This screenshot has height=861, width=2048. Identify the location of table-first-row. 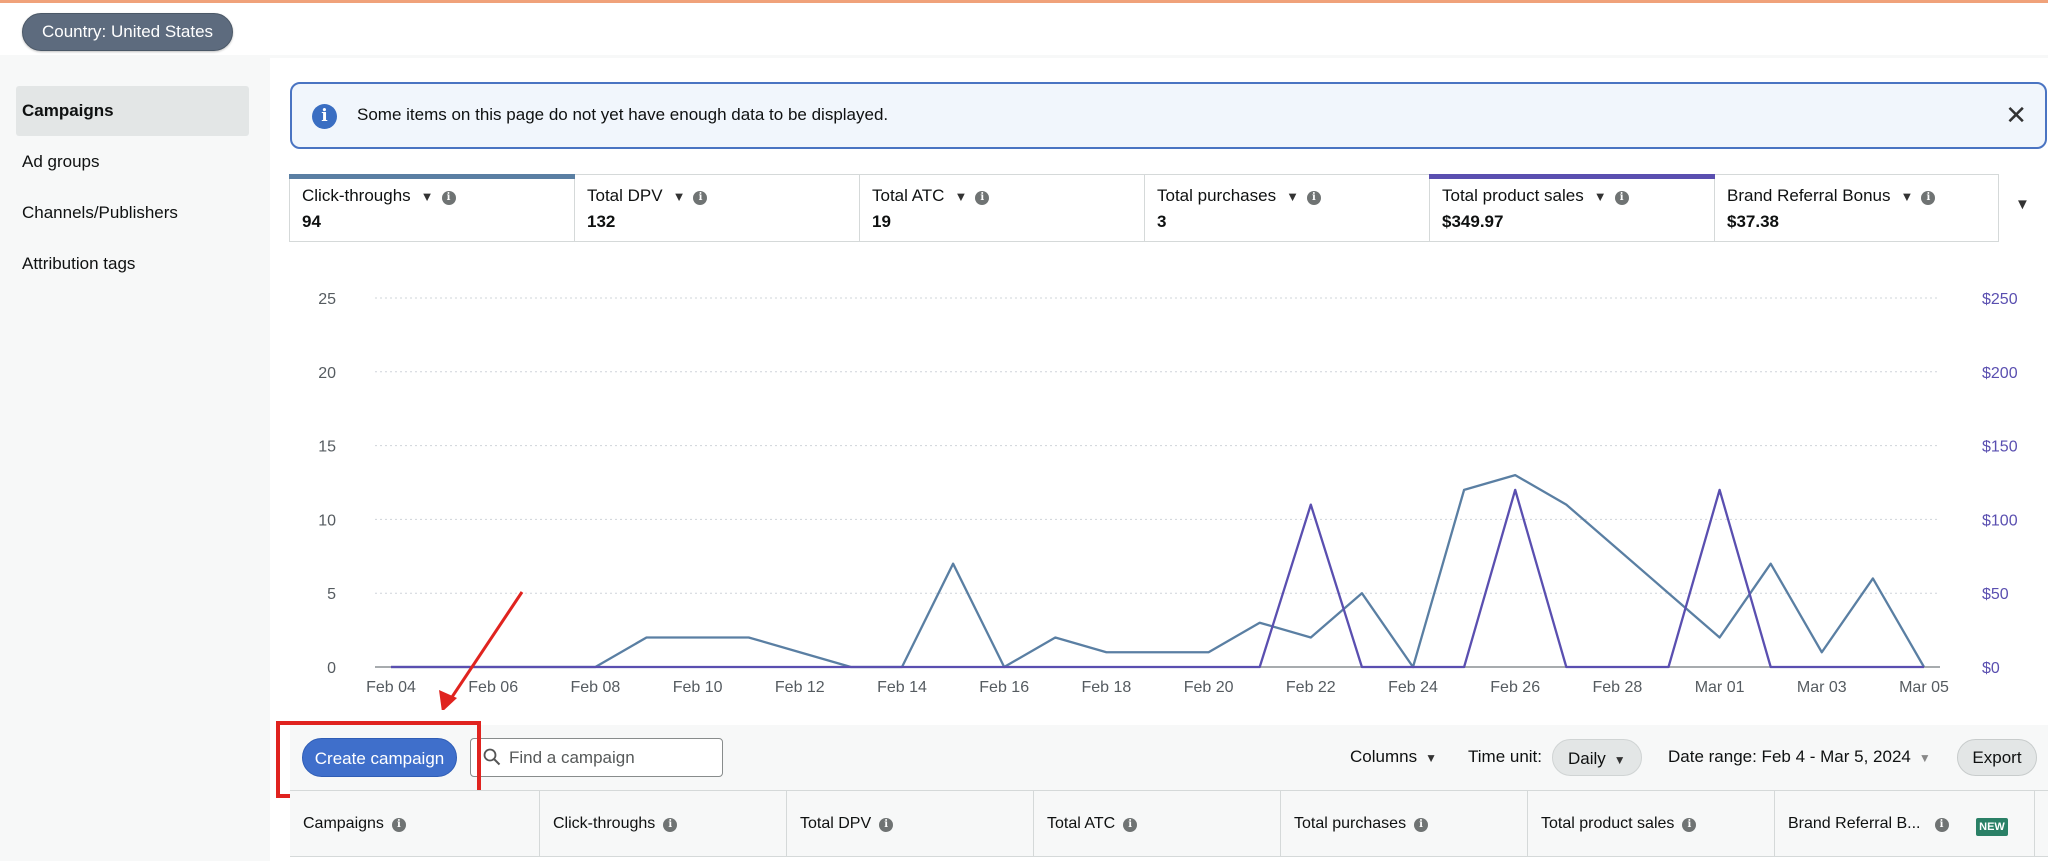
(1169, 858).